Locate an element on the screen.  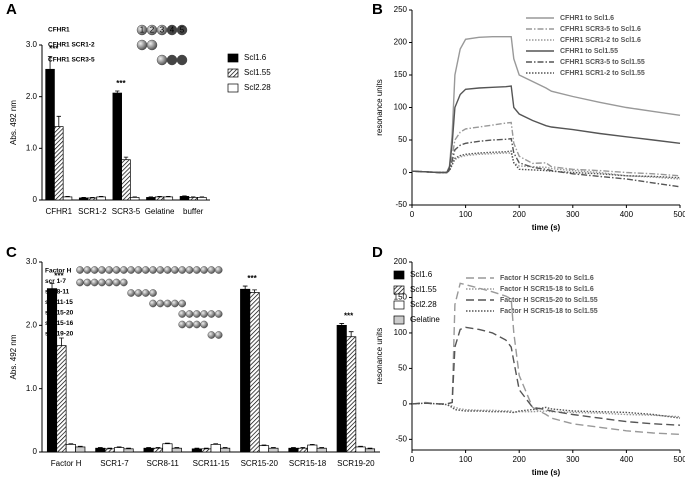
legend-label: Scl2.28 is located at coordinates (257, 87).